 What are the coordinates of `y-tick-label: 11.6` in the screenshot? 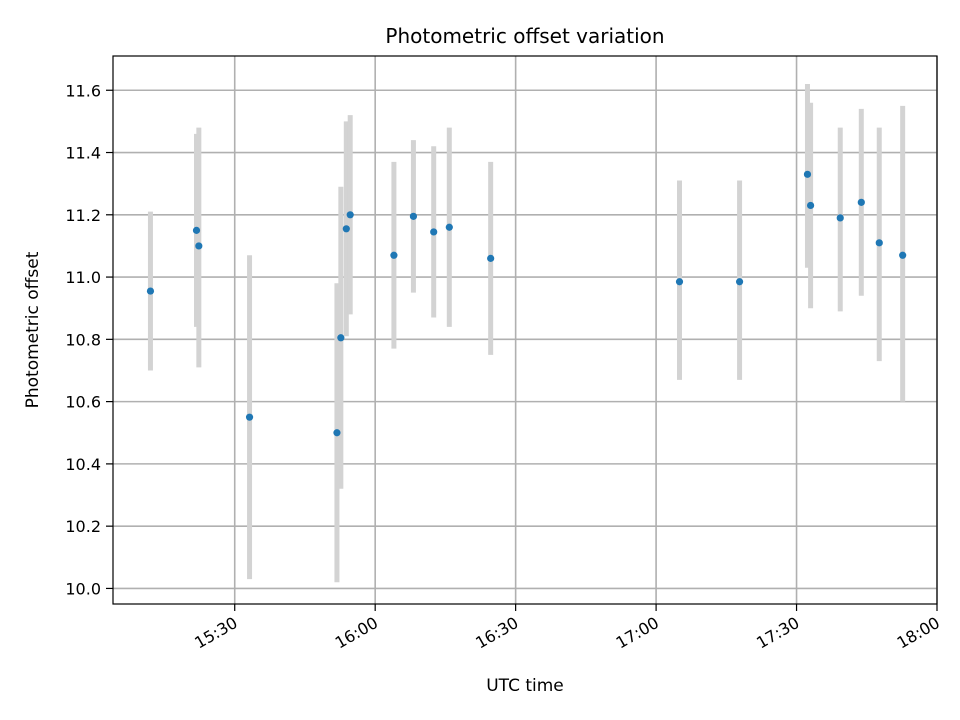 It's located at (83, 90).